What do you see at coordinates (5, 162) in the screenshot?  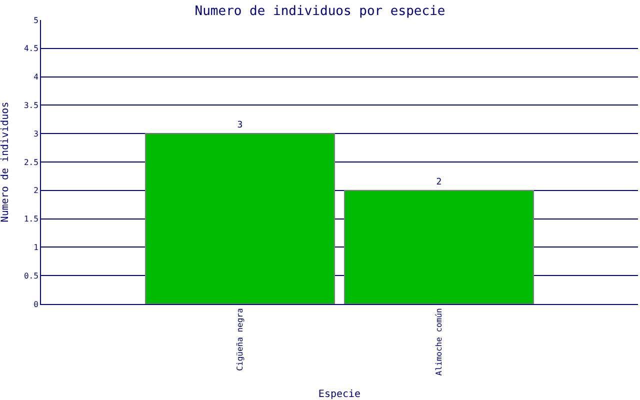 I see `y-axis-title: Numero de individuos` at bounding box center [5, 162].